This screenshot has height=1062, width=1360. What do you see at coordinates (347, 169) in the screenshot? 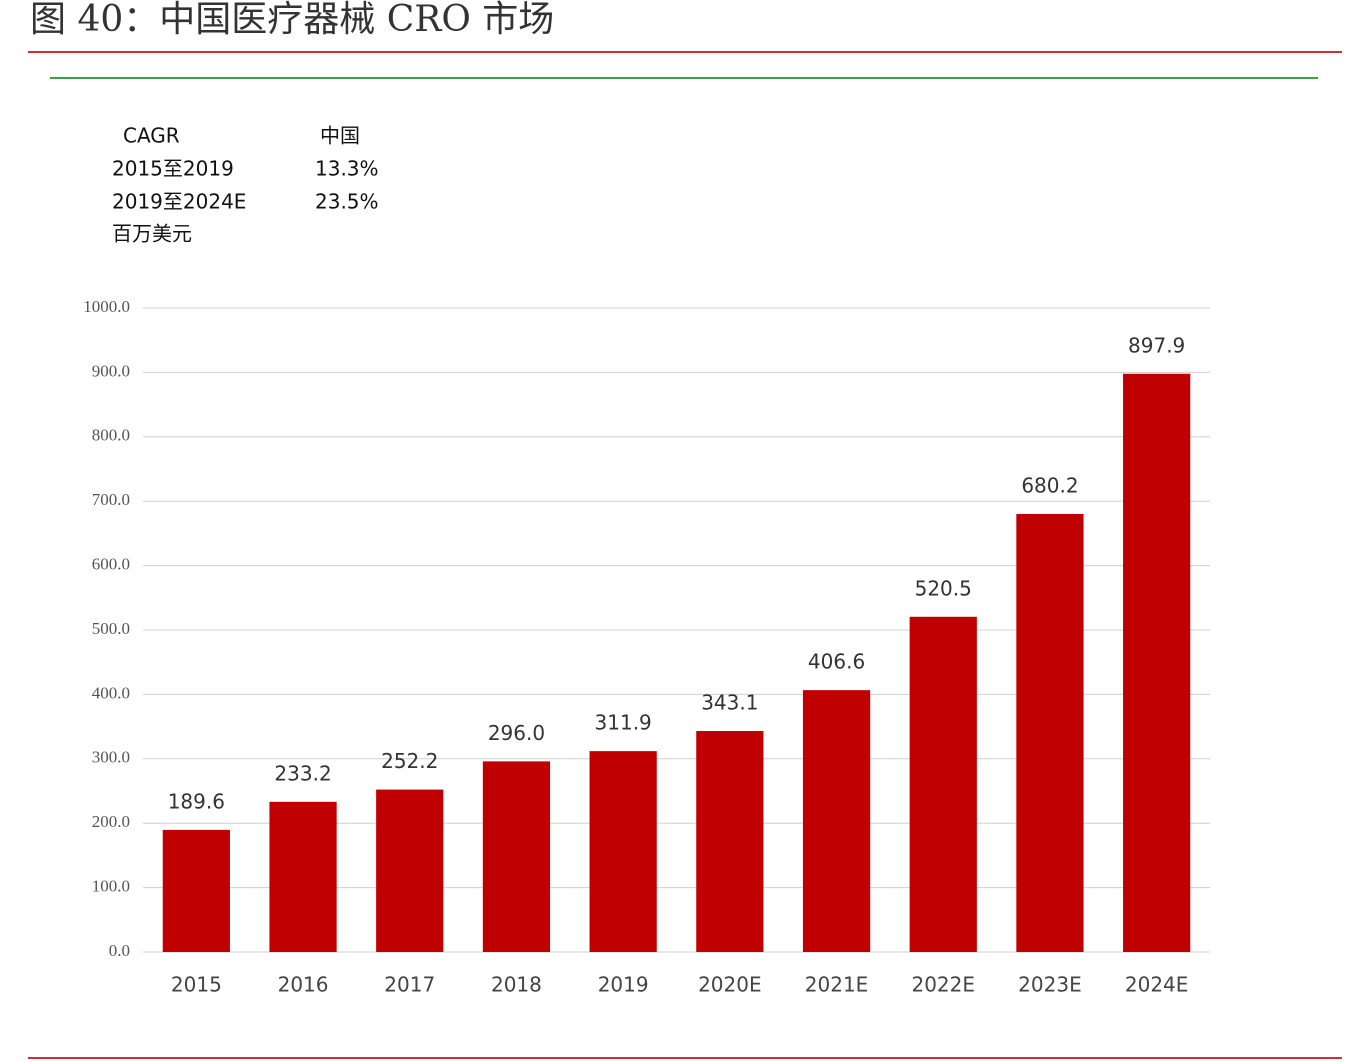
I see `table-cell: 13.3%` at bounding box center [347, 169].